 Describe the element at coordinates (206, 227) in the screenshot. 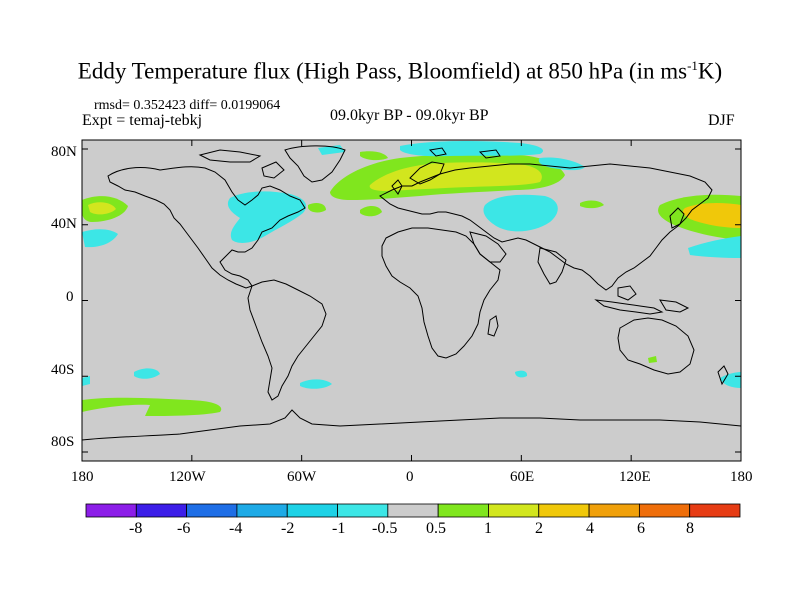

I see `coast-north-america` at that location.